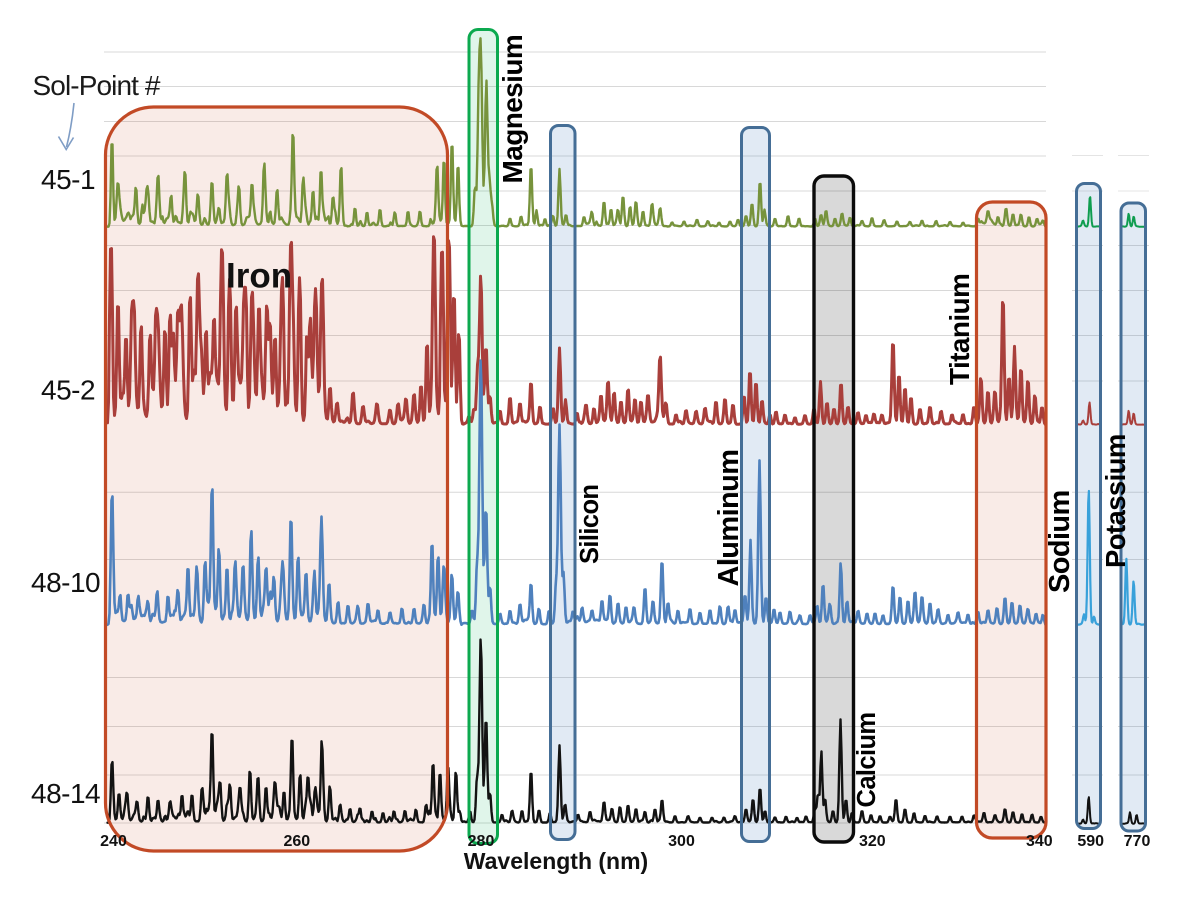 The width and height of the screenshot is (1190, 898). Describe the element at coordinates (296, 841) in the screenshot. I see `svg-text: 260` at that location.